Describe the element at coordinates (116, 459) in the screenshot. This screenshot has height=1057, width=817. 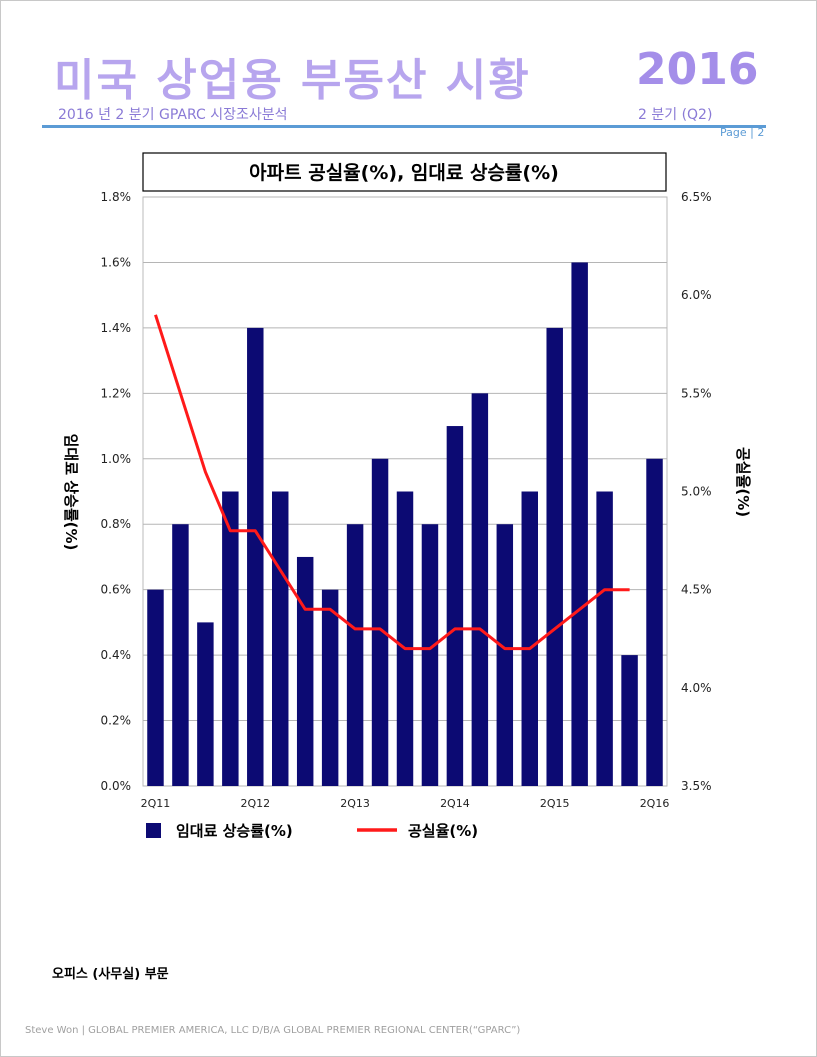
I see `y-left-tick-label: 1.0%` at that location.